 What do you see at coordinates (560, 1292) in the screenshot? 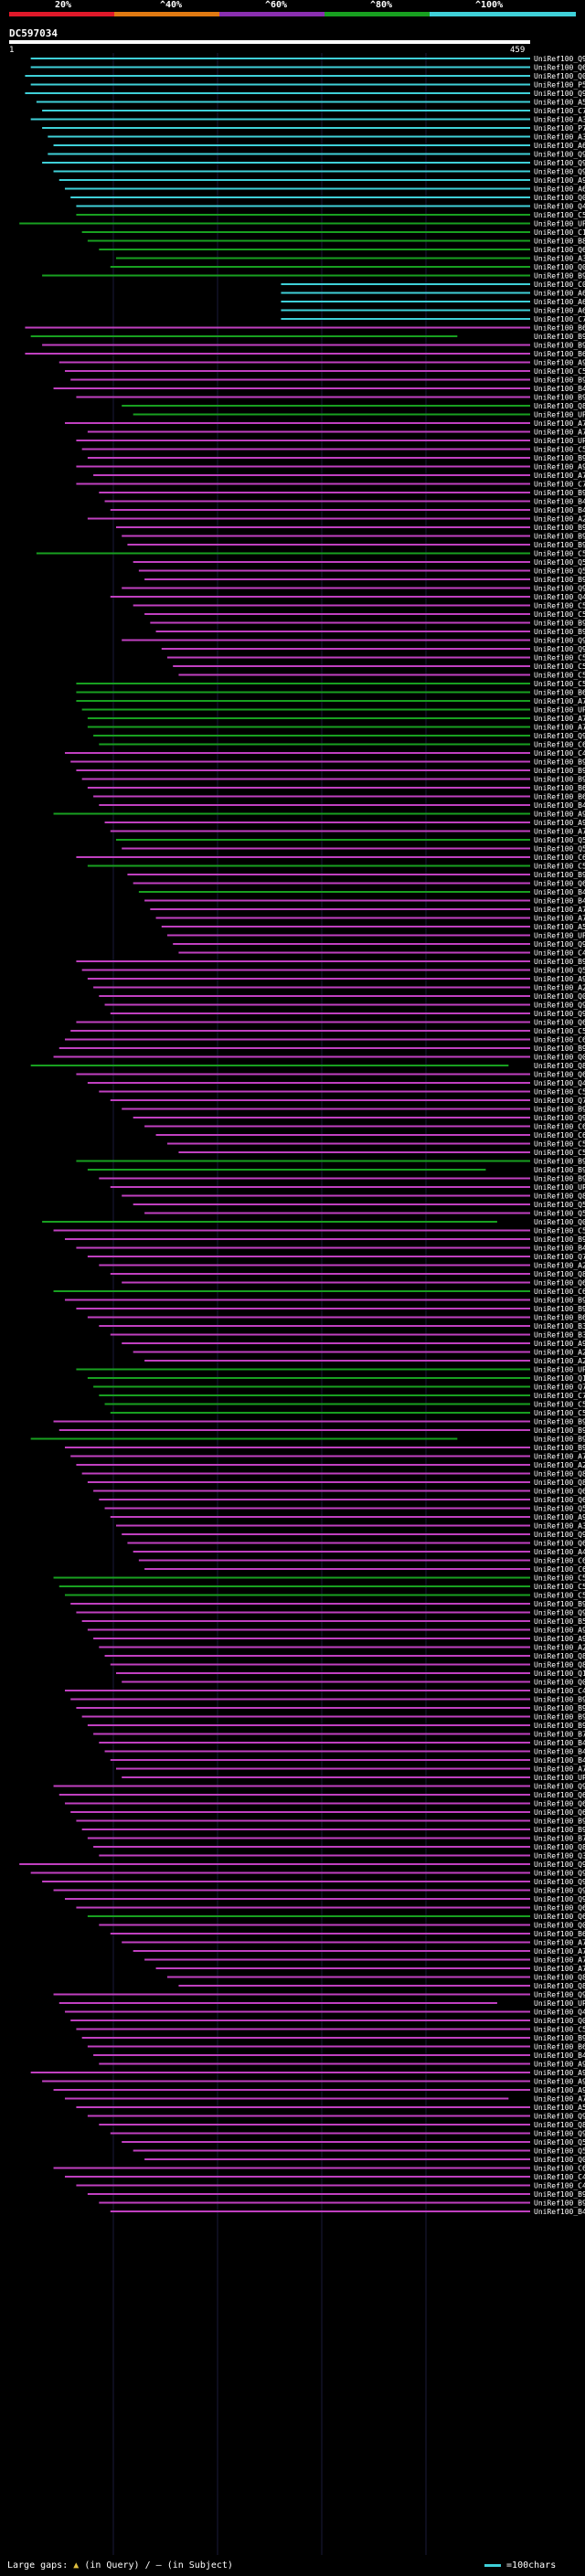
I see `hit-label: UniRef100_C6TBM4` at bounding box center [560, 1292].